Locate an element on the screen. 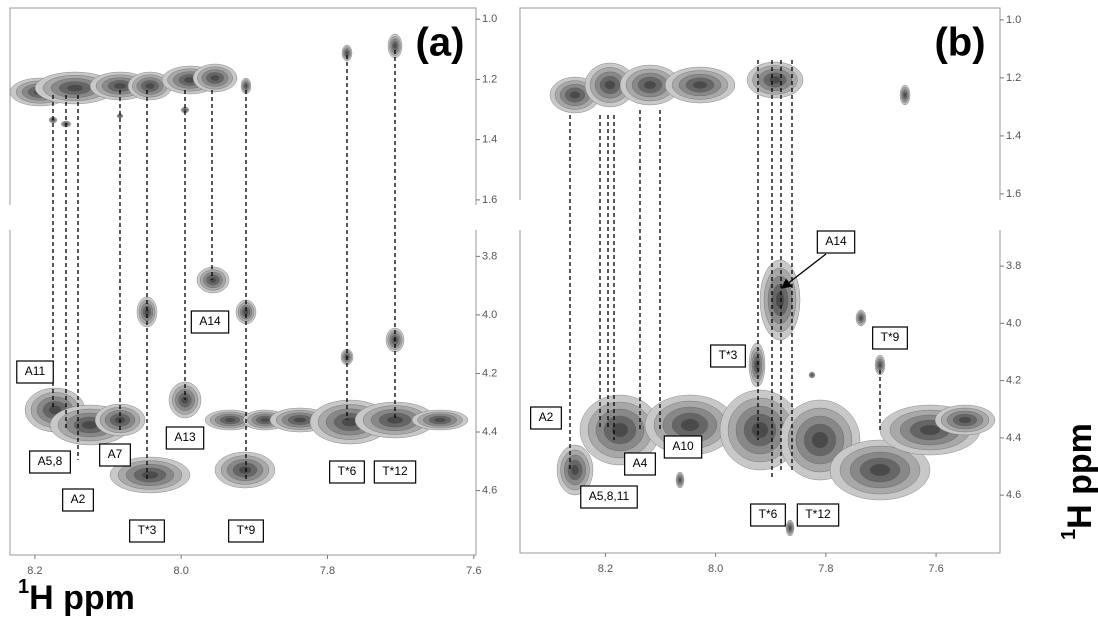 The height and width of the screenshot is (623, 1098). x-axis-label: 1H ppm is located at coordinates (76, 596).